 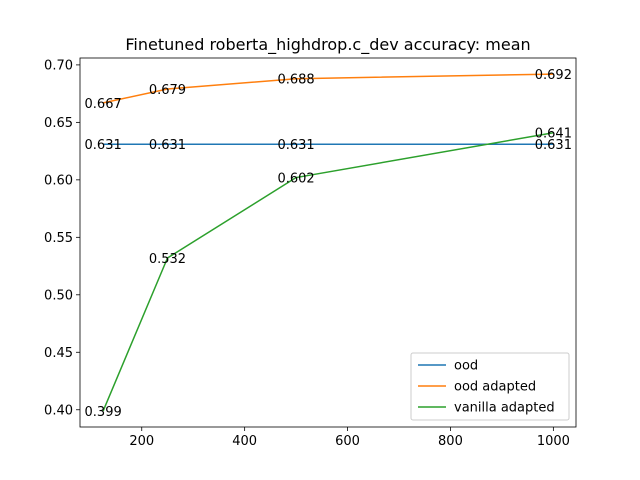 What do you see at coordinates (58, 353) in the screenshot?
I see `y-tick-label-1: 0.45` at bounding box center [58, 353].